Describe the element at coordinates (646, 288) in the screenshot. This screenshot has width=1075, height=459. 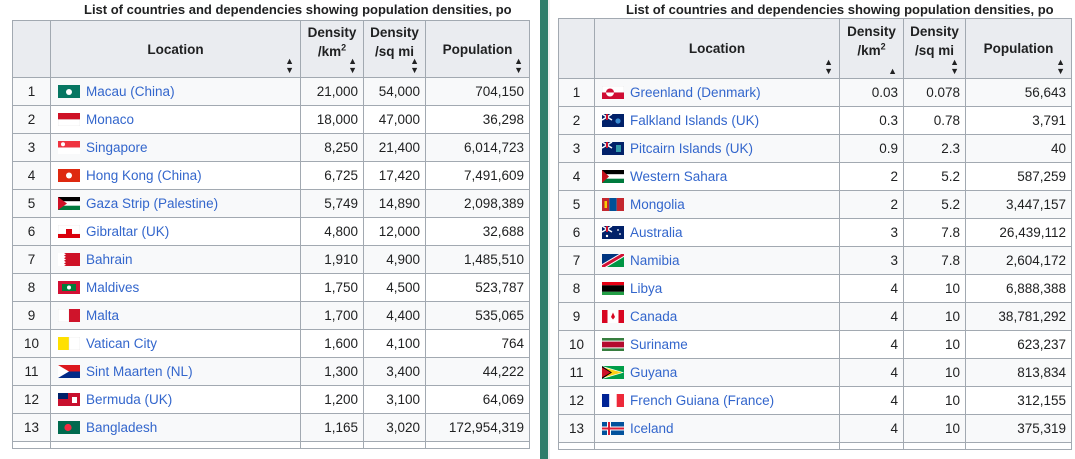
I see `country-link: Libya` at that location.